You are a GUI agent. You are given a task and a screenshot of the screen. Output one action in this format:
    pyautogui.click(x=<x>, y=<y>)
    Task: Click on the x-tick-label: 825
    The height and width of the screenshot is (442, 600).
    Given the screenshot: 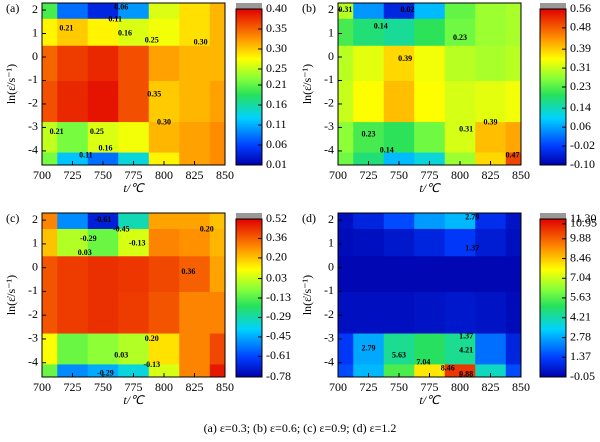 What is the action you would take?
    pyautogui.click(x=195, y=387)
    